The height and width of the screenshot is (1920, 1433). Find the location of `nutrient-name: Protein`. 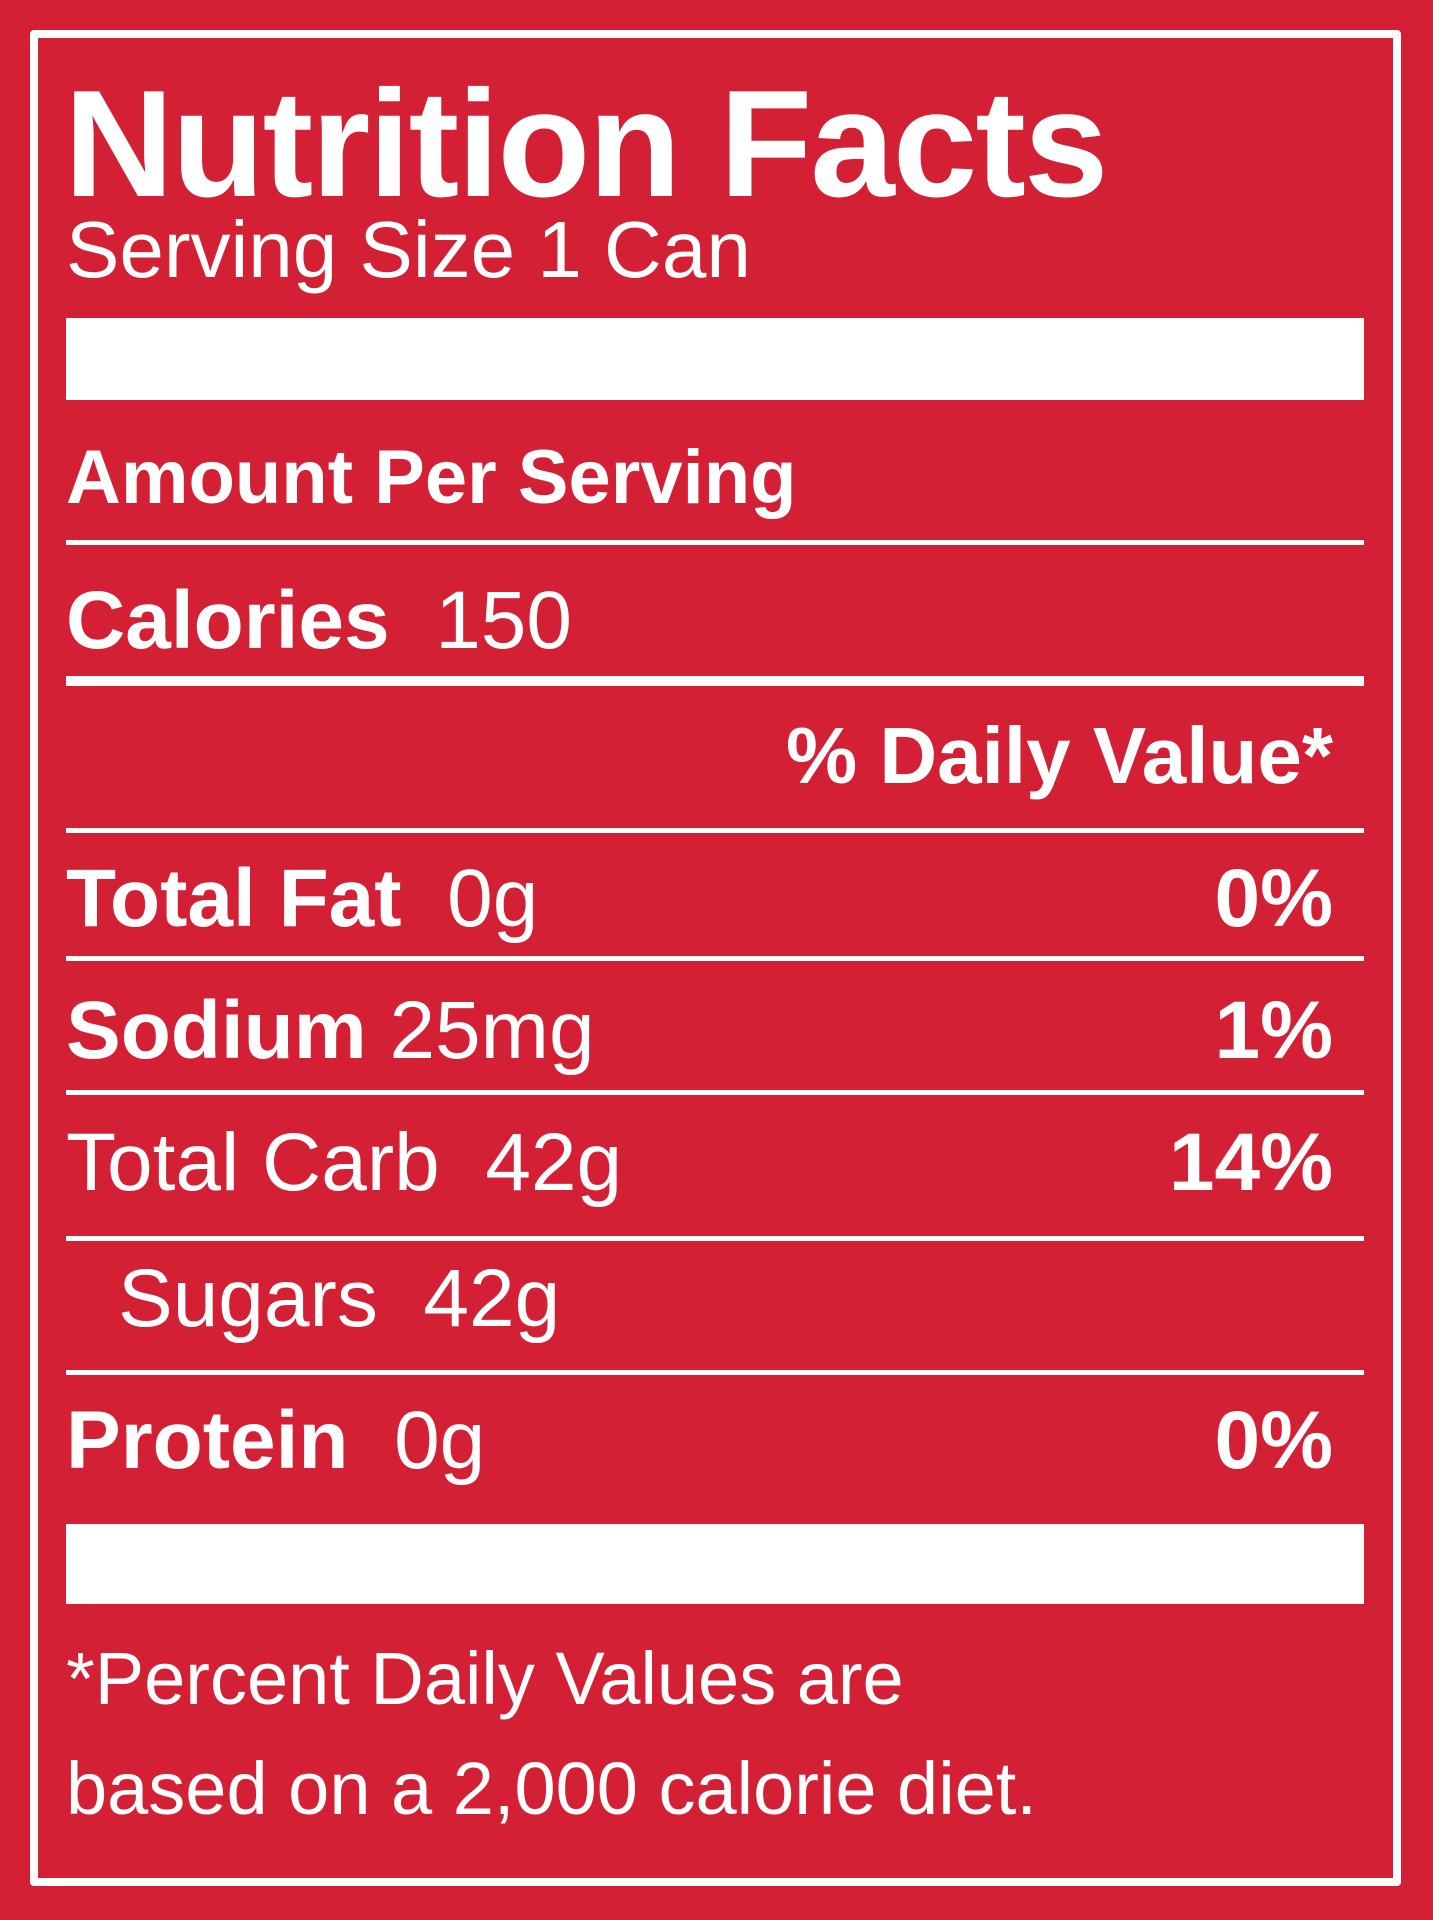

nutrient-name: Protein is located at coordinates (207, 1440).